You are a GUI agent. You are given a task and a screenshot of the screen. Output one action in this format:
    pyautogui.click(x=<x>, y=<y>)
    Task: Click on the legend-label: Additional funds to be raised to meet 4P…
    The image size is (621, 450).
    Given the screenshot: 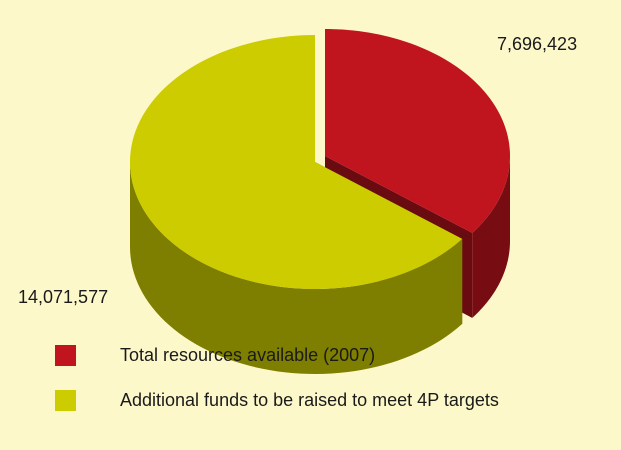 What is the action you would take?
    pyautogui.click(x=309, y=400)
    